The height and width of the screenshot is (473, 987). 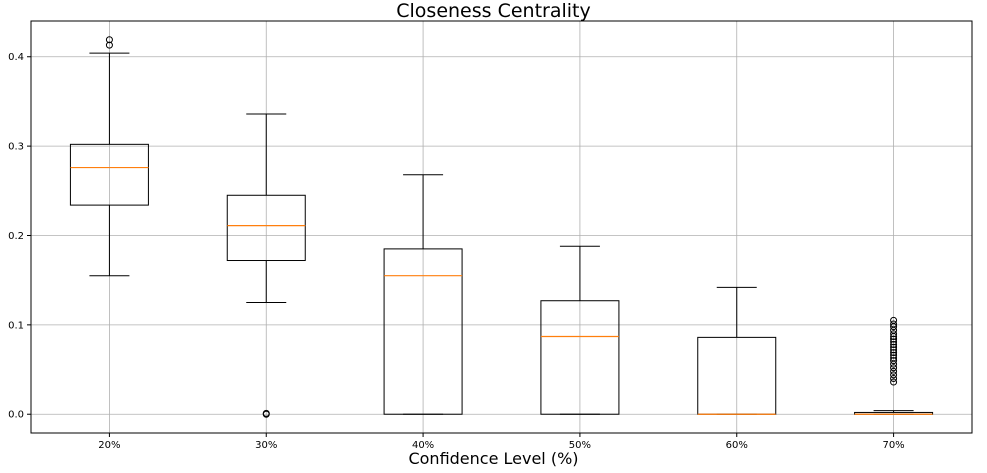 What do you see at coordinates (16, 147) in the screenshot?
I see `y-tick-label: 0.3` at bounding box center [16, 147].